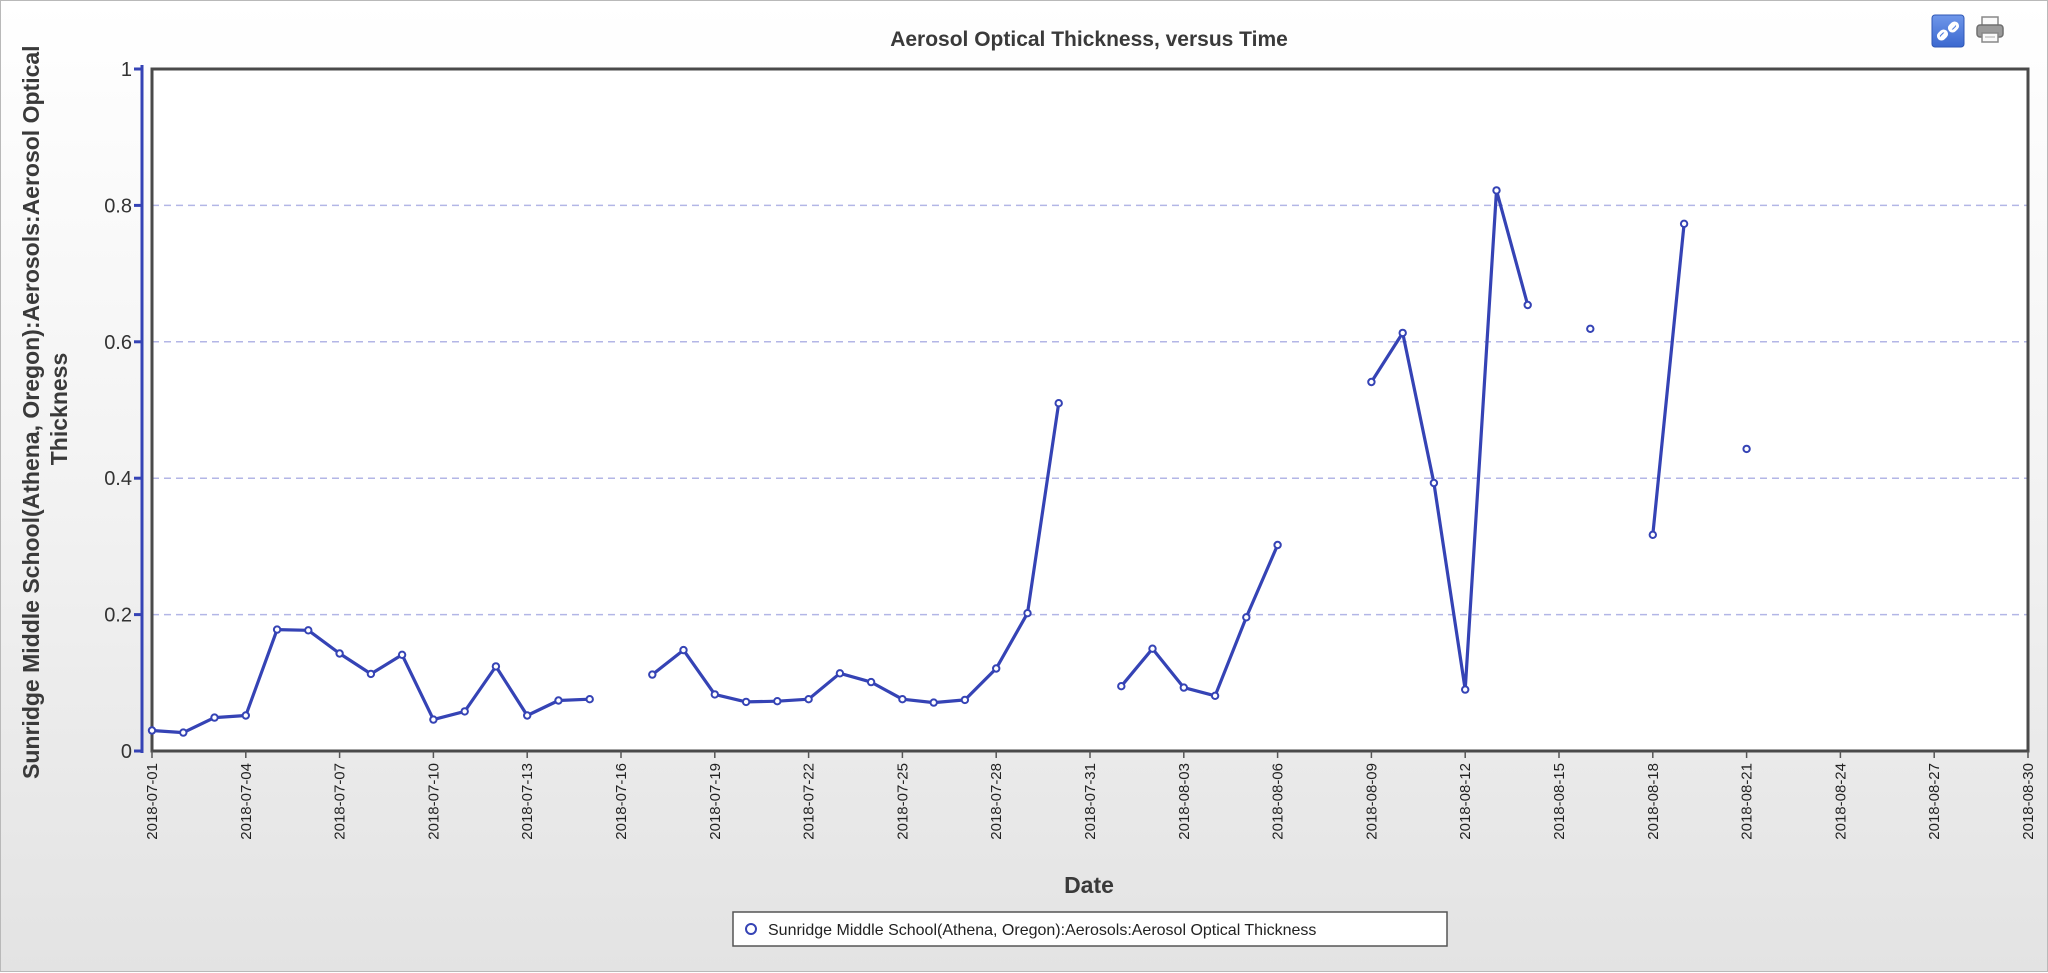 Image resolution: width=2048 pixels, height=973 pixels. I want to click on link-icon, so click(1948, 31).